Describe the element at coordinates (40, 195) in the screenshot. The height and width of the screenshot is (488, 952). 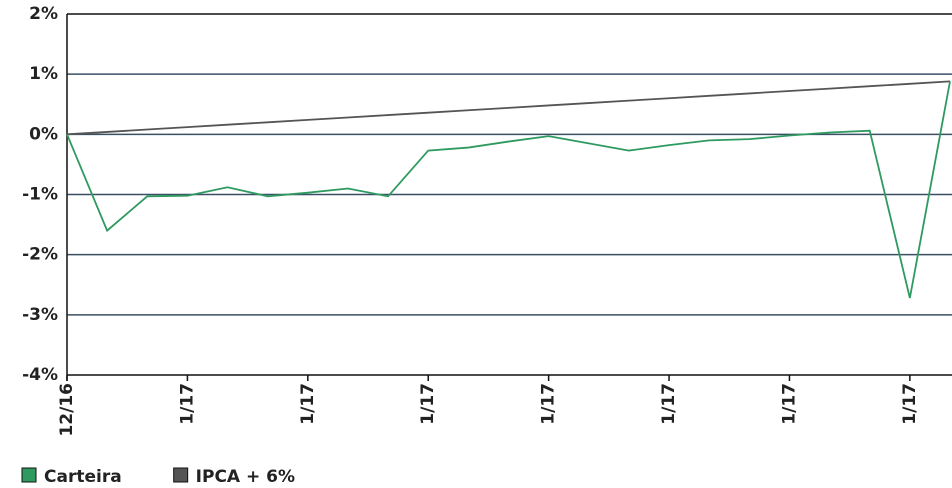
I see `y-tick-label: -1%` at that location.